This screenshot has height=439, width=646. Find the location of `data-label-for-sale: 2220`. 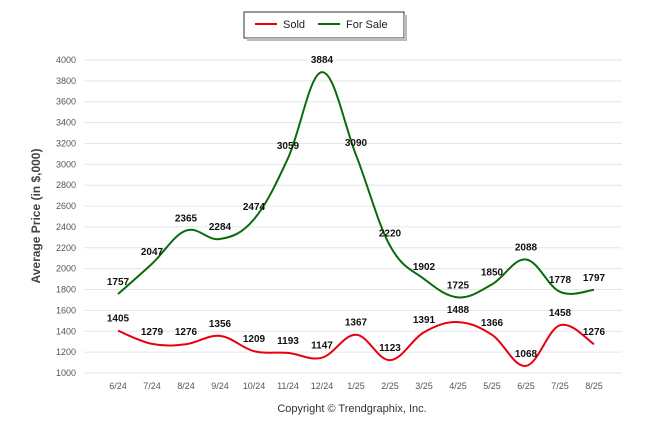

data-label-for-sale: 2220 is located at coordinates (390, 234).